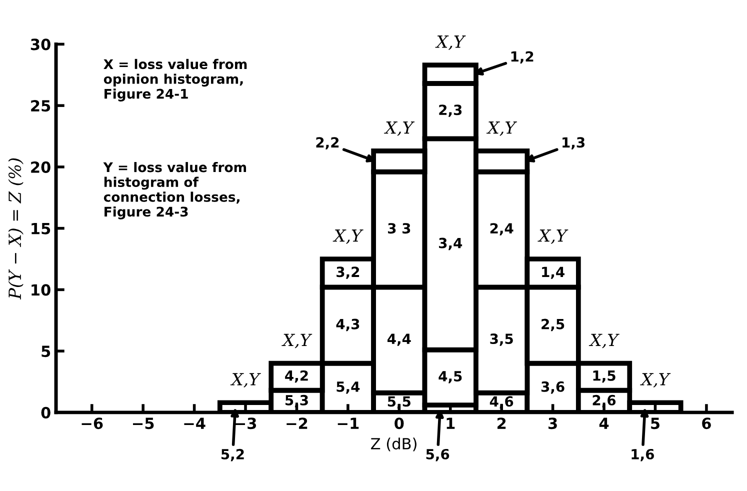 Image resolution: width=747 pixels, height=491 pixels. What do you see at coordinates (297, 423) in the screenshot?
I see `x-tick-label: −2` at bounding box center [297, 423].